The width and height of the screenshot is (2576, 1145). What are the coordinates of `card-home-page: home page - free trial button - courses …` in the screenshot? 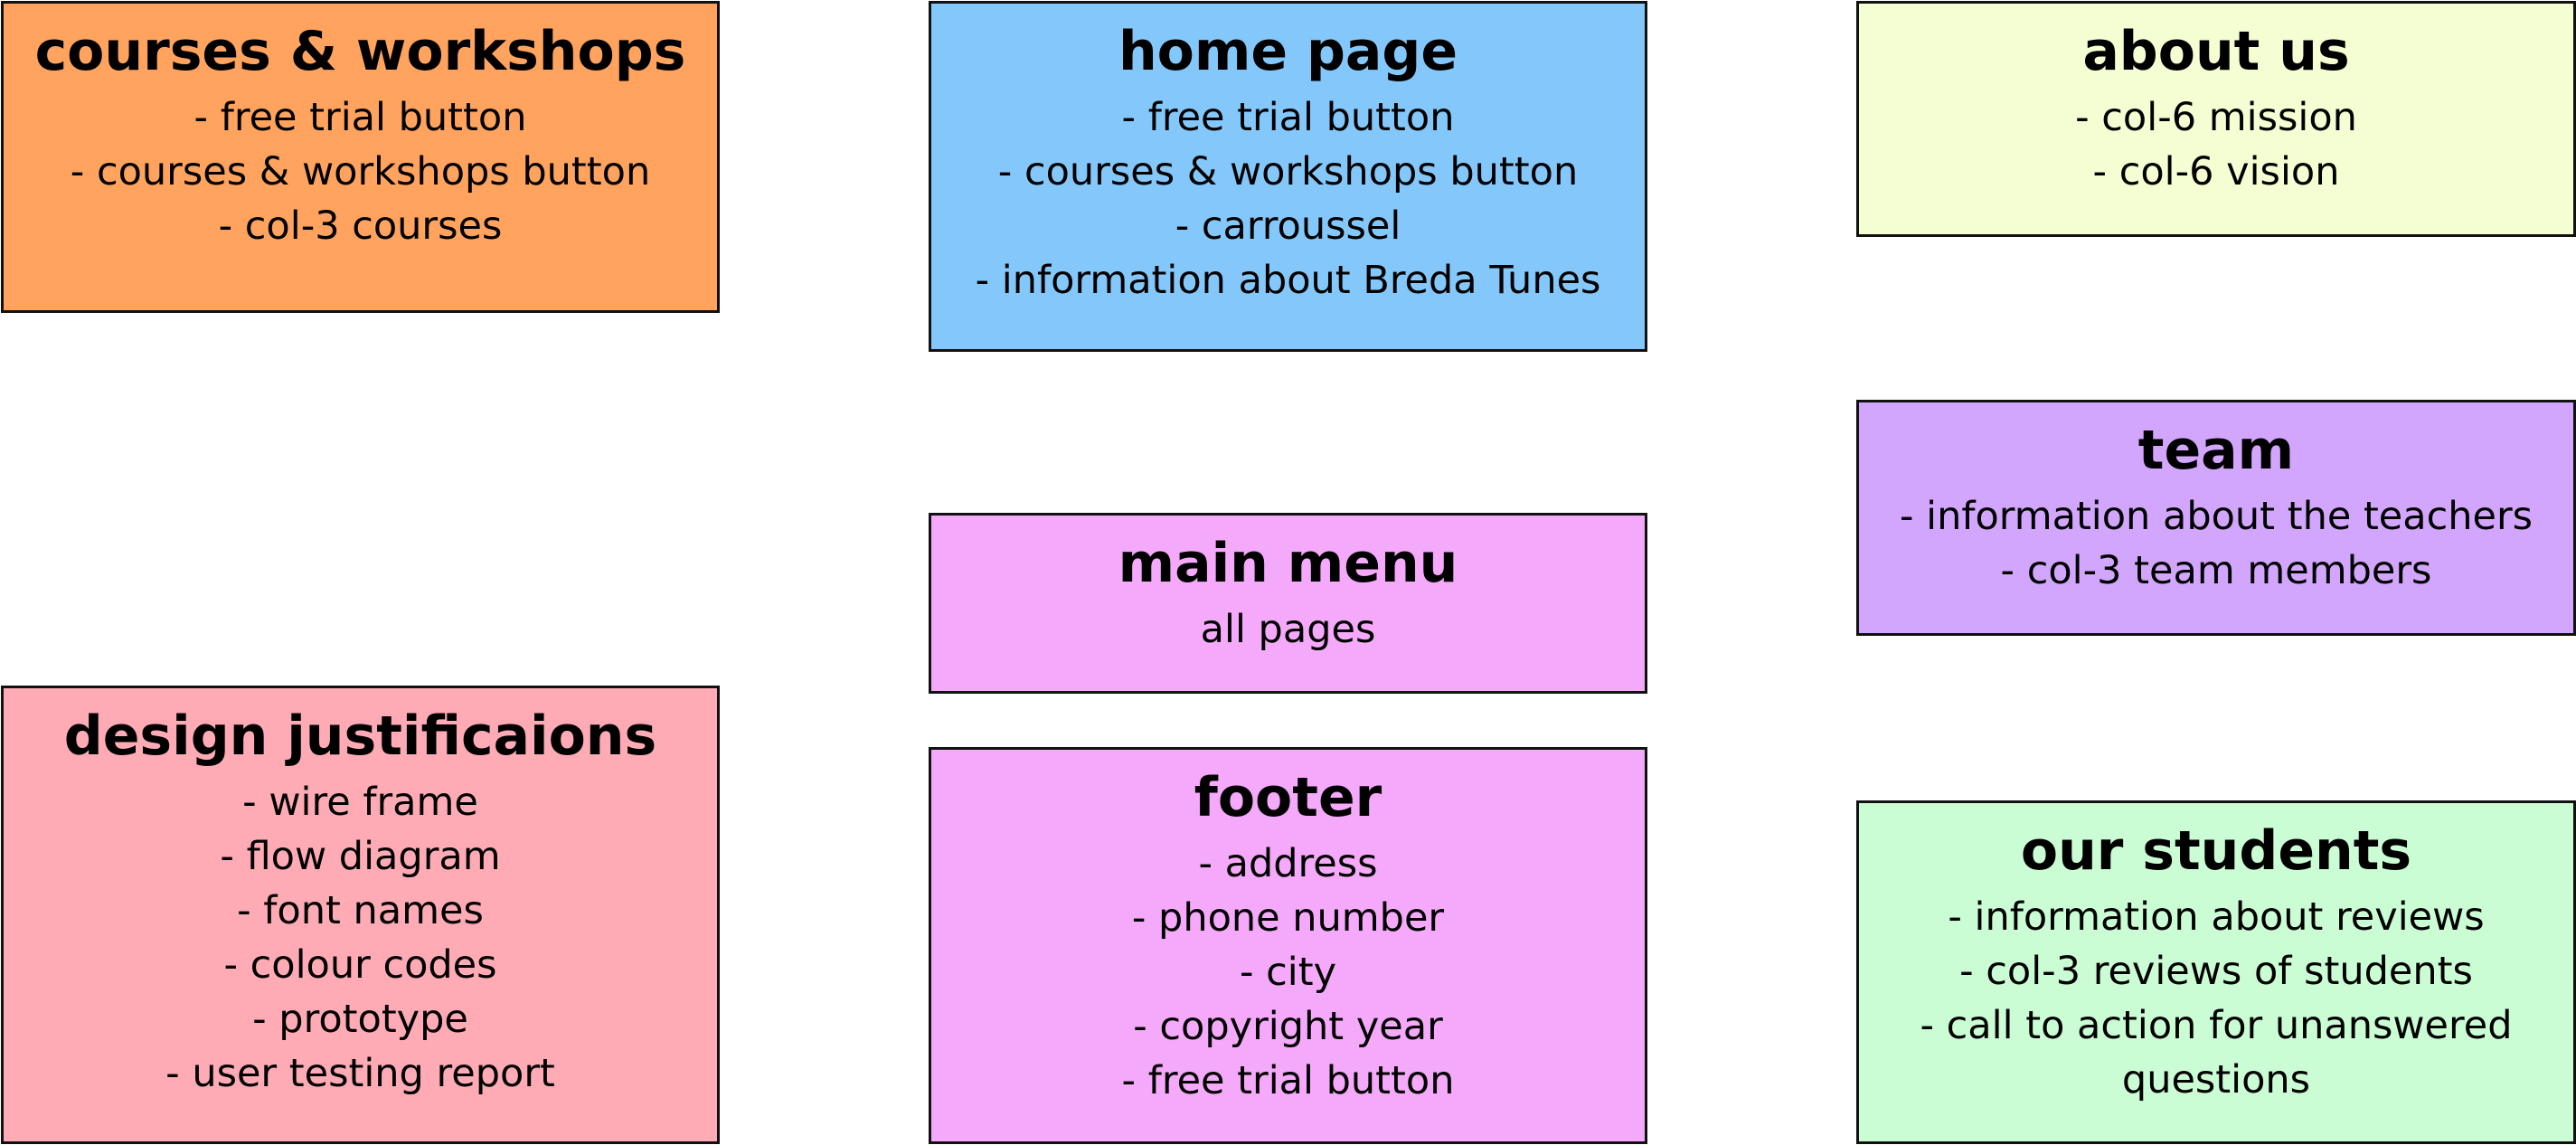 It's located at (1288, 176).